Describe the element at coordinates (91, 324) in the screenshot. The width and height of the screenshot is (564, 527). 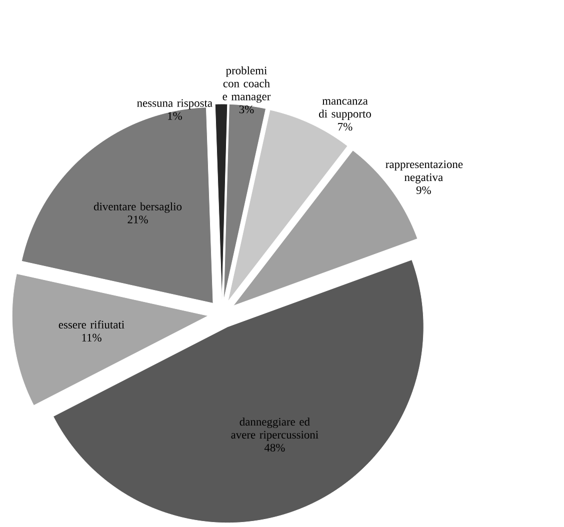
I see `slice-label: essere rifiutati` at that location.